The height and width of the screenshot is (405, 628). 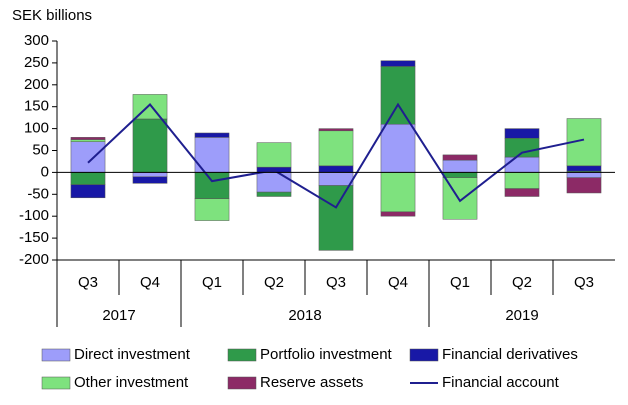 What do you see at coordinates (34, 237) in the screenshot?
I see `y-tick-label: -150` at bounding box center [34, 237].